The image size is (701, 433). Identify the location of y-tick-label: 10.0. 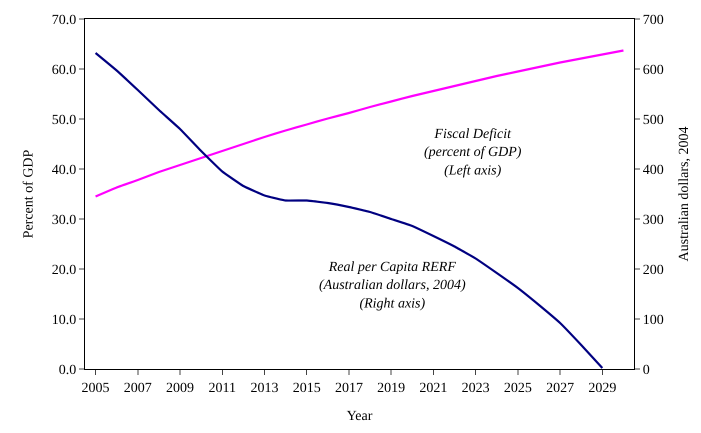
(64, 320).